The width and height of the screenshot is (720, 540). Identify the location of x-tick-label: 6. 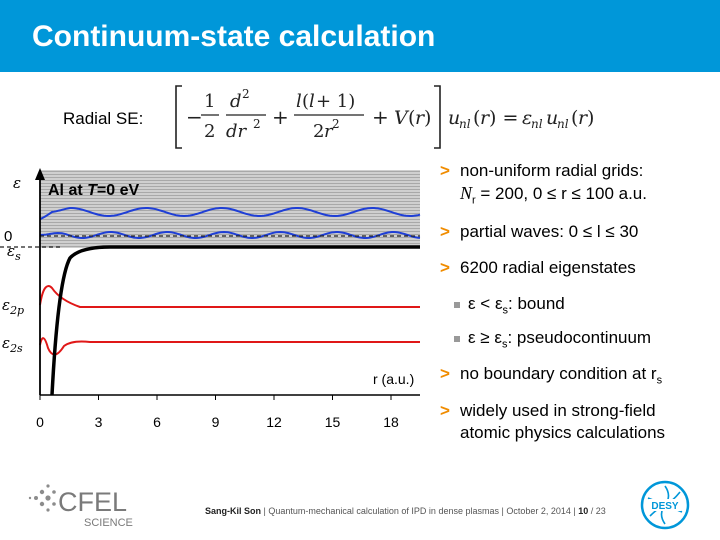
(157, 422).